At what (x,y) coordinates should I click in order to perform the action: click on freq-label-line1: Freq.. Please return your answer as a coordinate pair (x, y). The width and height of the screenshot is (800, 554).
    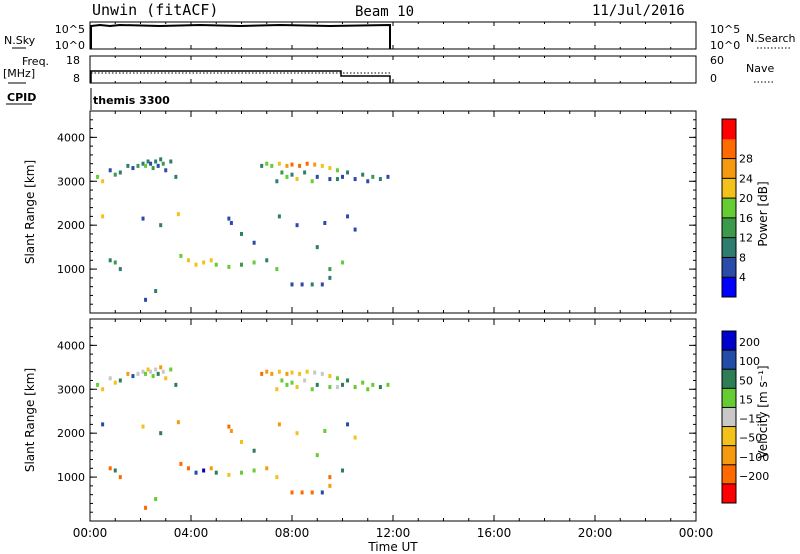
    Looking at the image, I should click on (35, 61).